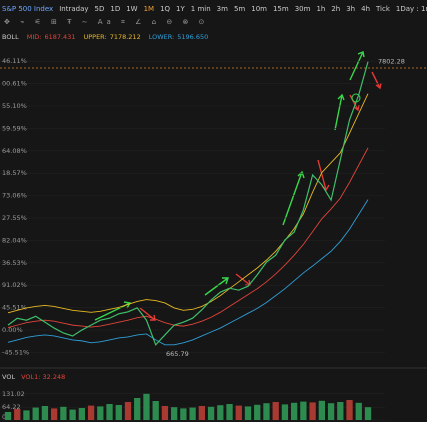  Describe the element at coordinates (14, 151) in the screenshot. I see `y-tick-label: 64.08%` at that location.